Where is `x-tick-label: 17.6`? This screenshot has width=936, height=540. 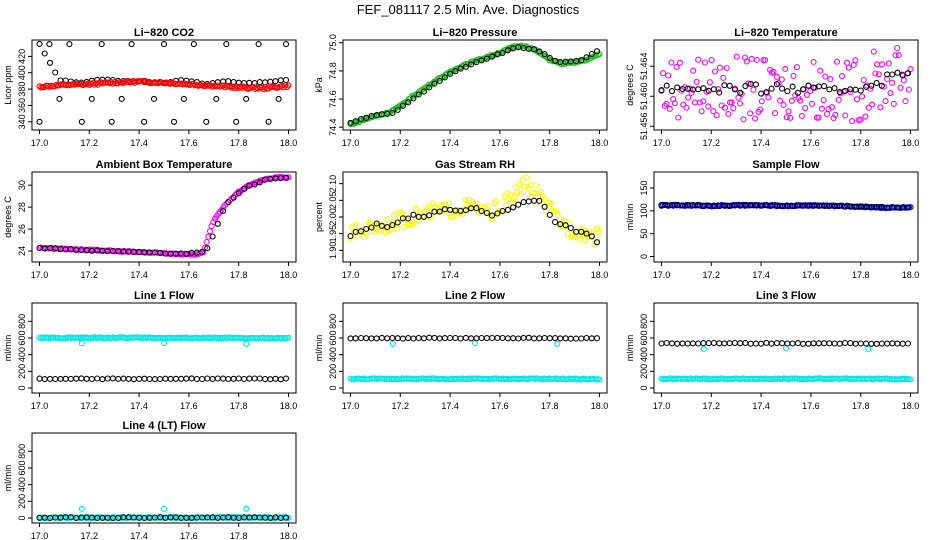
x-tick-label: 17.6 is located at coordinates (500, 143).